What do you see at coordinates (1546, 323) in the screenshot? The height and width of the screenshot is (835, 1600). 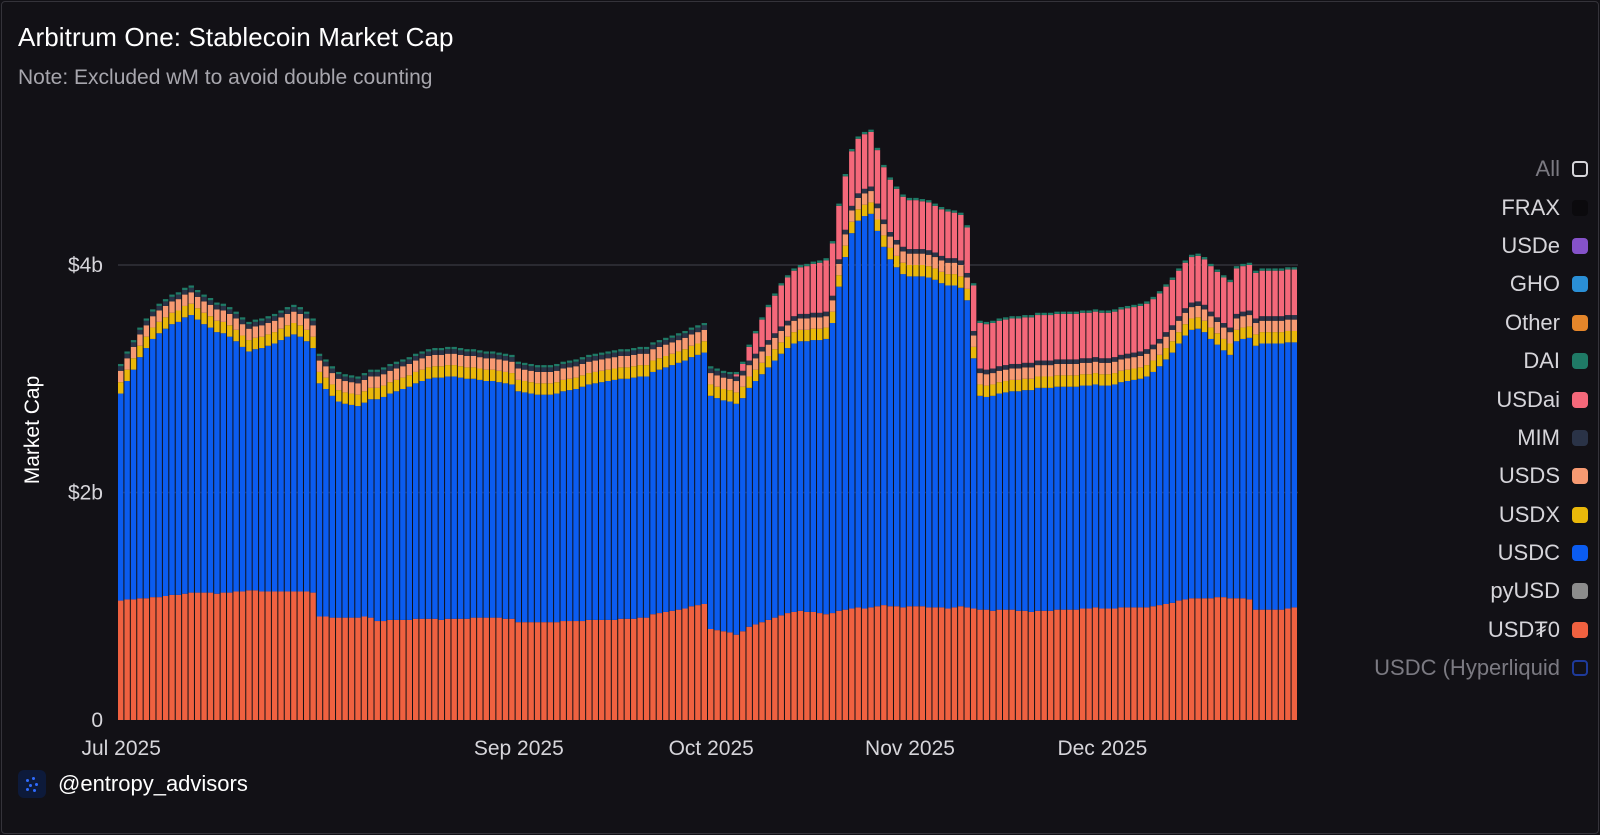 I see `legend-item-other: Other` at bounding box center [1546, 323].